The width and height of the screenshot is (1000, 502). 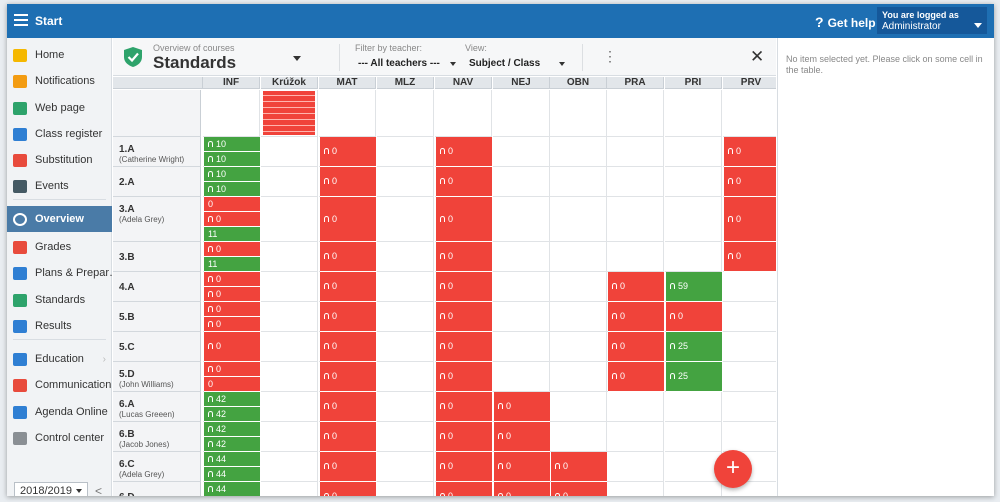 What do you see at coordinates (59, 412) in the screenshot?
I see `sidebar-item-agenda-online: Agenda Online` at bounding box center [59, 412].